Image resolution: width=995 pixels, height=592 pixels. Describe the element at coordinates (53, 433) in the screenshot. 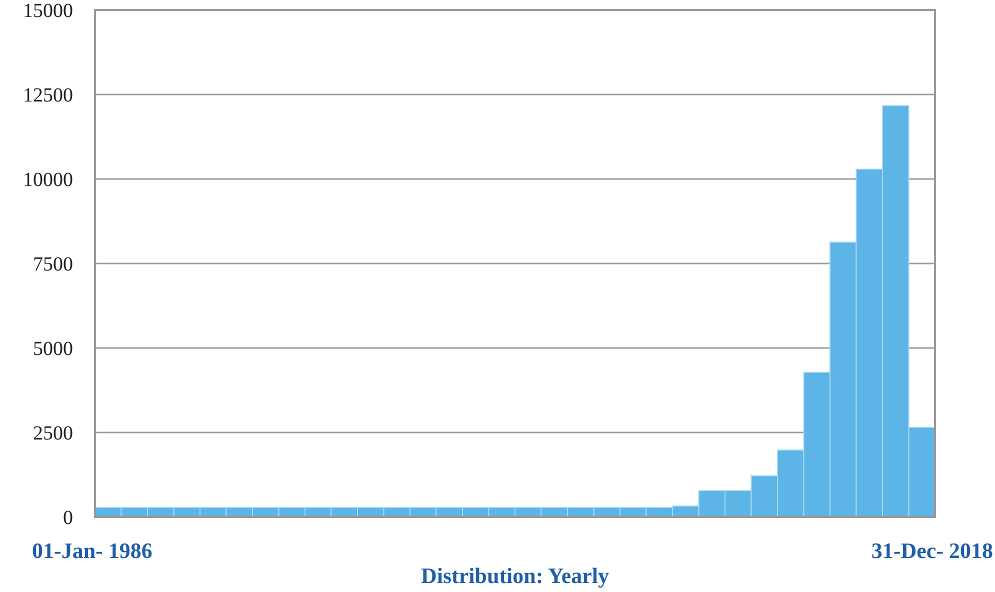

I see `y-tick-label: 2500` at that location.